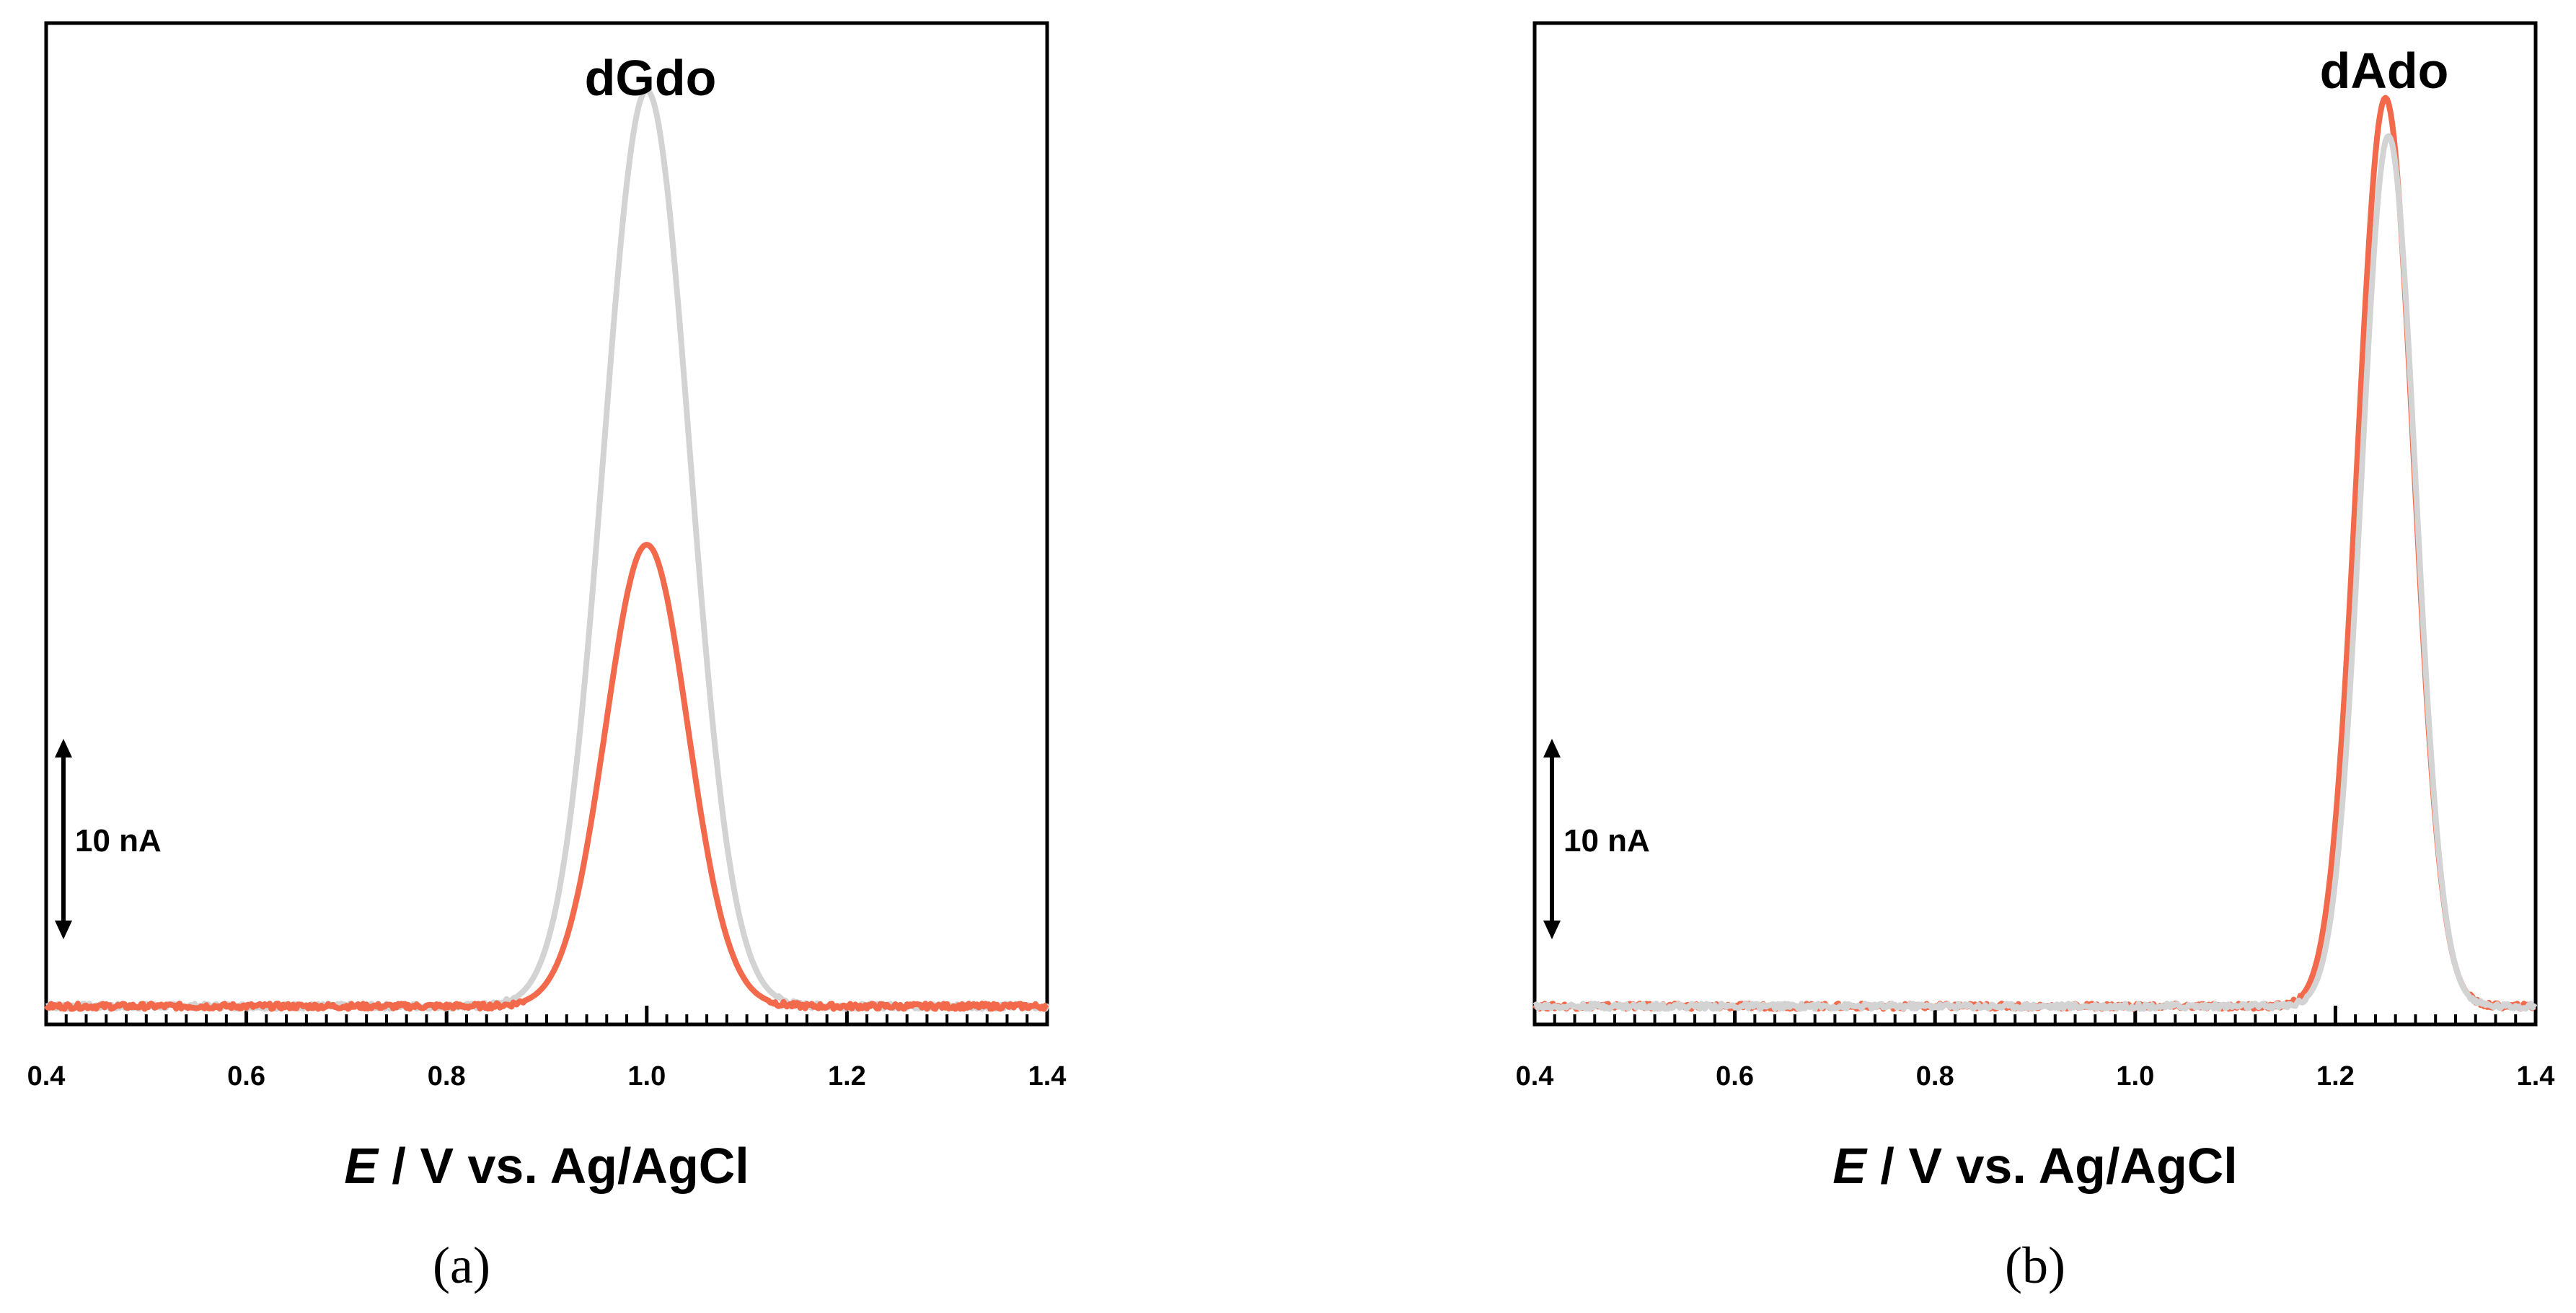 The width and height of the screenshot is (2576, 1313). I want to click on panel-b-tick-labels: 0.4 0.6 0.8 1.0 1.2 1.4, so click(2035, 1076).